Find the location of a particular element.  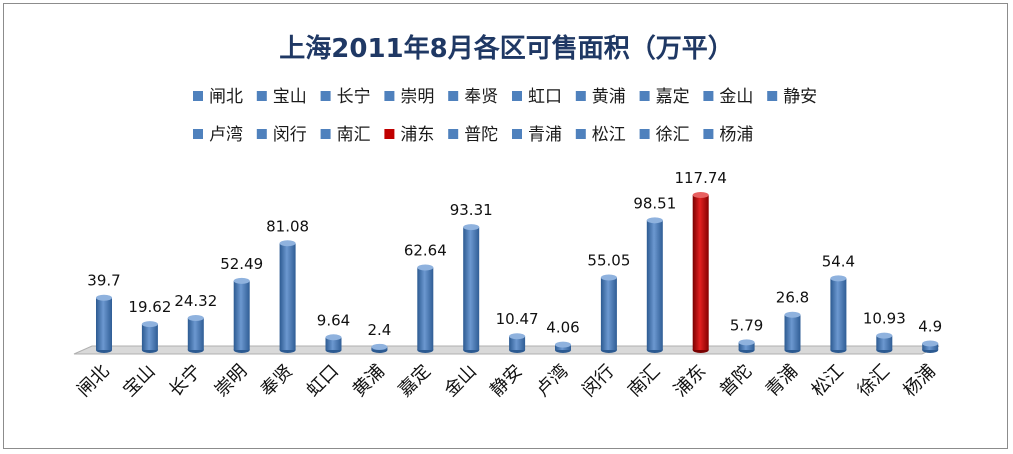

legend-entry-2: 长宁 is located at coordinates (354, 97).